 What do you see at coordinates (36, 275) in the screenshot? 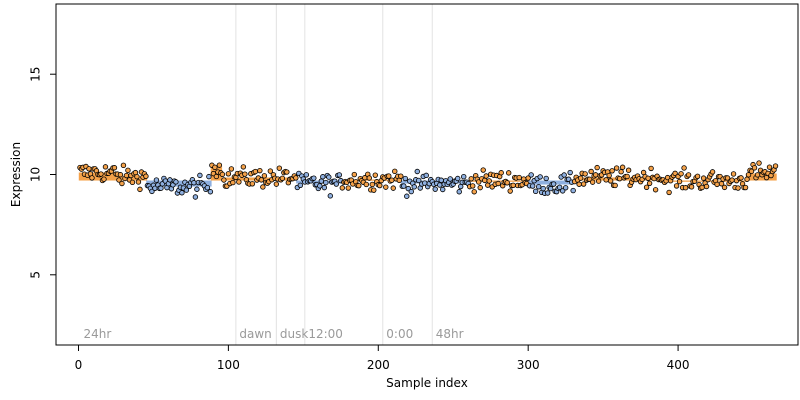
I see `y-tick-label: 5` at bounding box center [36, 275].